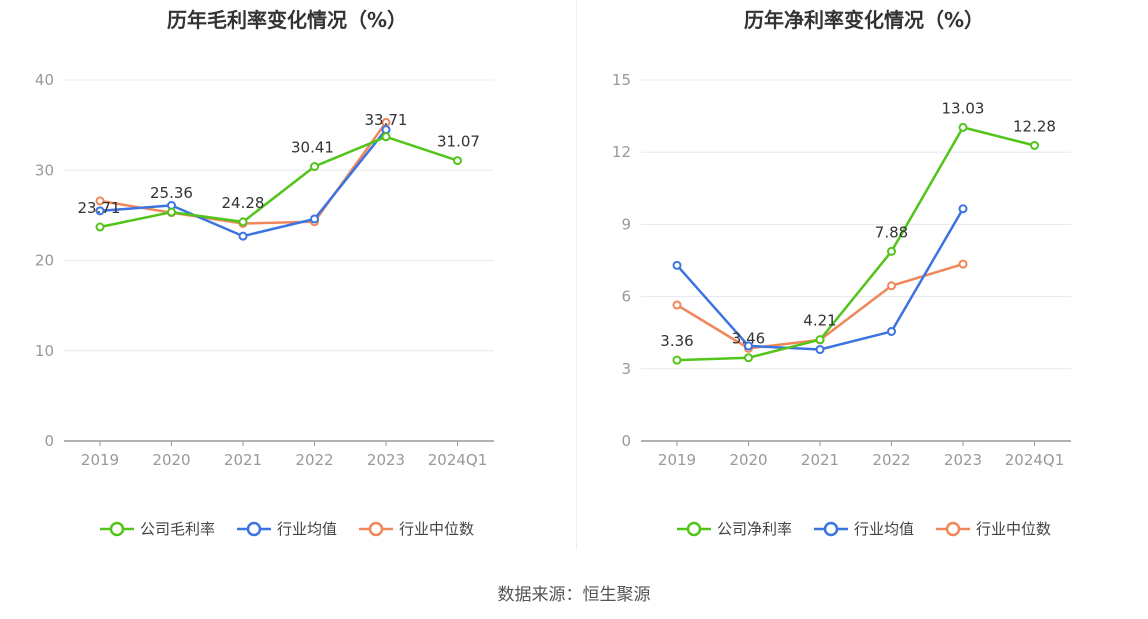  What do you see at coordinates (458, 142) in the screenshot?
I see `data-label: 31.07` at bounding box center [458, 142].